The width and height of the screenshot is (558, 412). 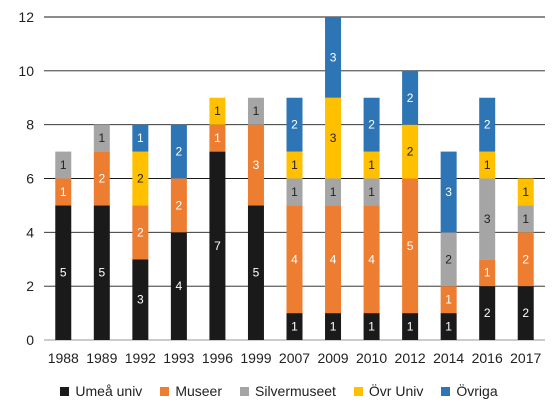 I want to click on legend-item: Övriga, so click(x=469, y=391).